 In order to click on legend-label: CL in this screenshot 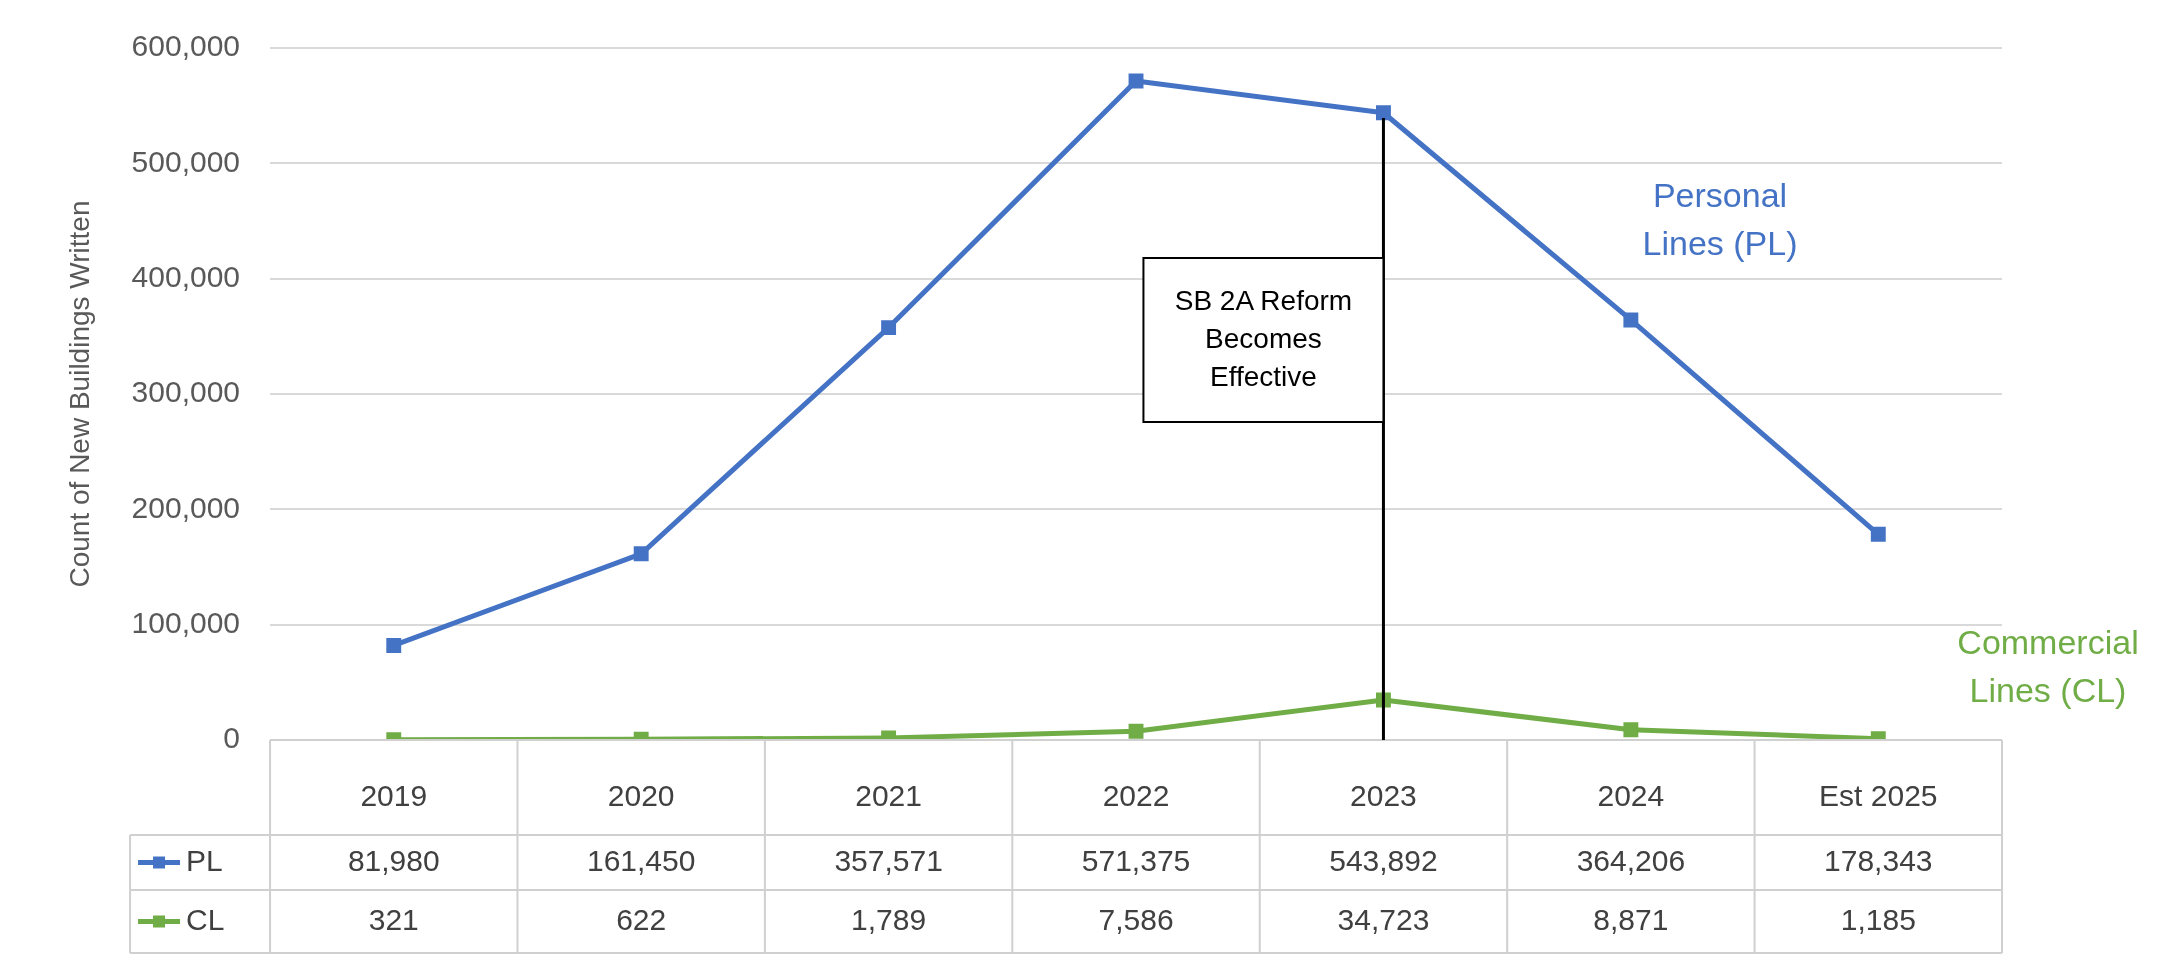, I will do `click(205, 919)`.